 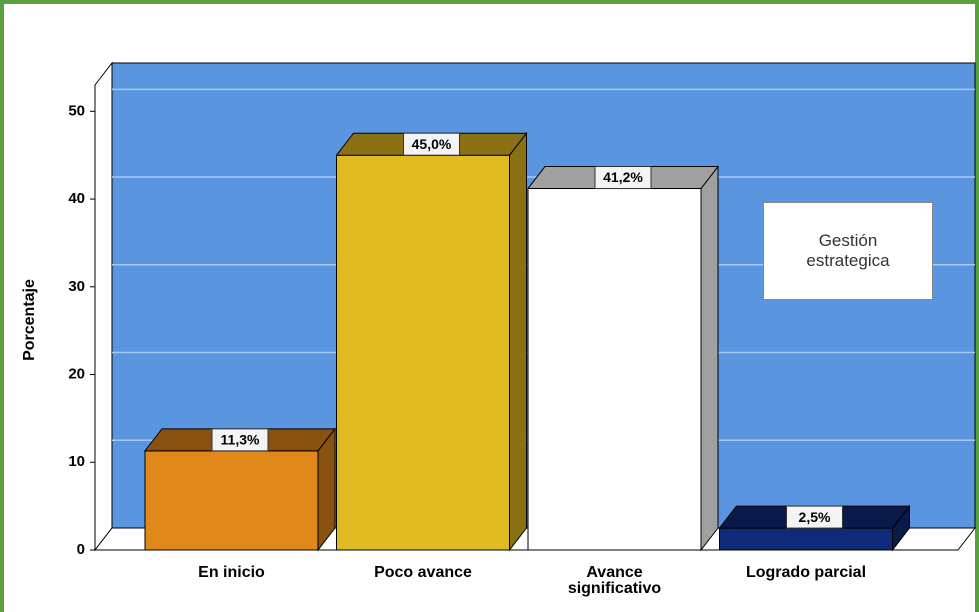 I want to click on value-label: 2,5%, so click(x=815, y=517).